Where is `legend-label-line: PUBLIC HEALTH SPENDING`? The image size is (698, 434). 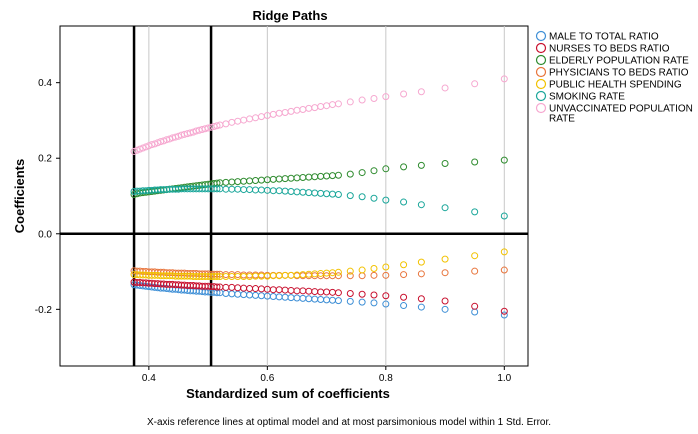 legend-label-line: PUBLIC HEALTH SPENDING is located at coordinates (615, 85).